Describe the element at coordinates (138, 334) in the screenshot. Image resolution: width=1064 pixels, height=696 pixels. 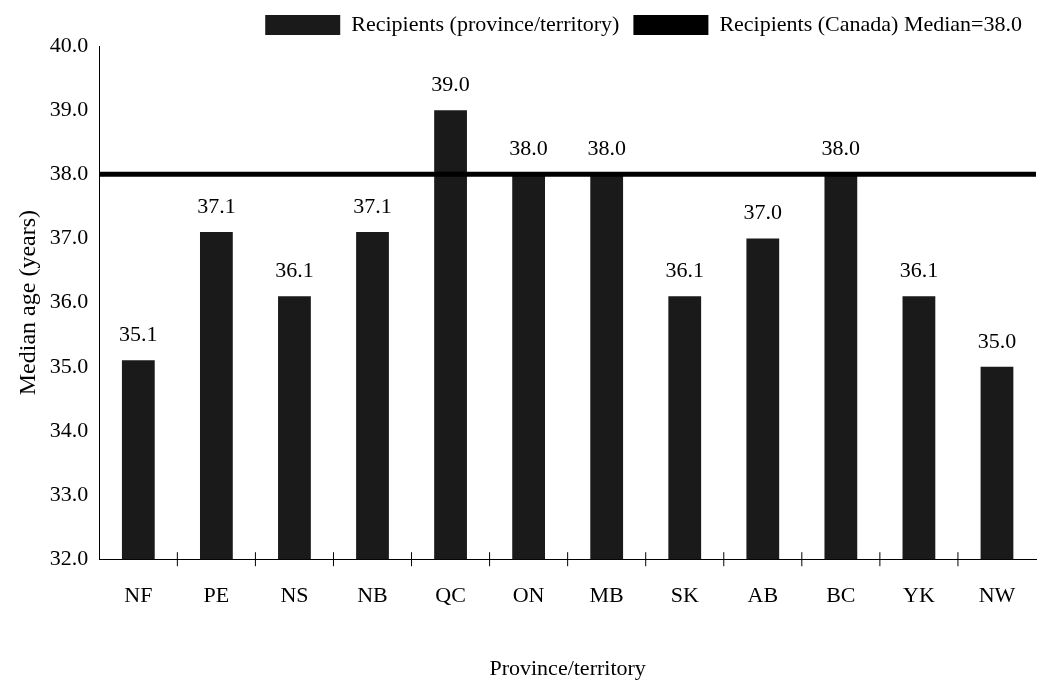
I see `data-label: 35.1` at that location.